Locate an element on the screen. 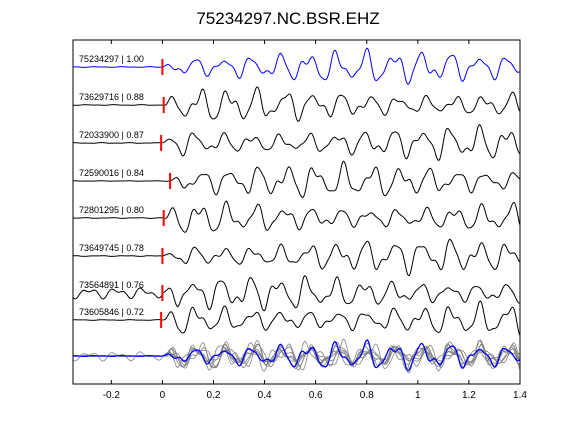  overlay-layer is located at coordinates (296, 356).